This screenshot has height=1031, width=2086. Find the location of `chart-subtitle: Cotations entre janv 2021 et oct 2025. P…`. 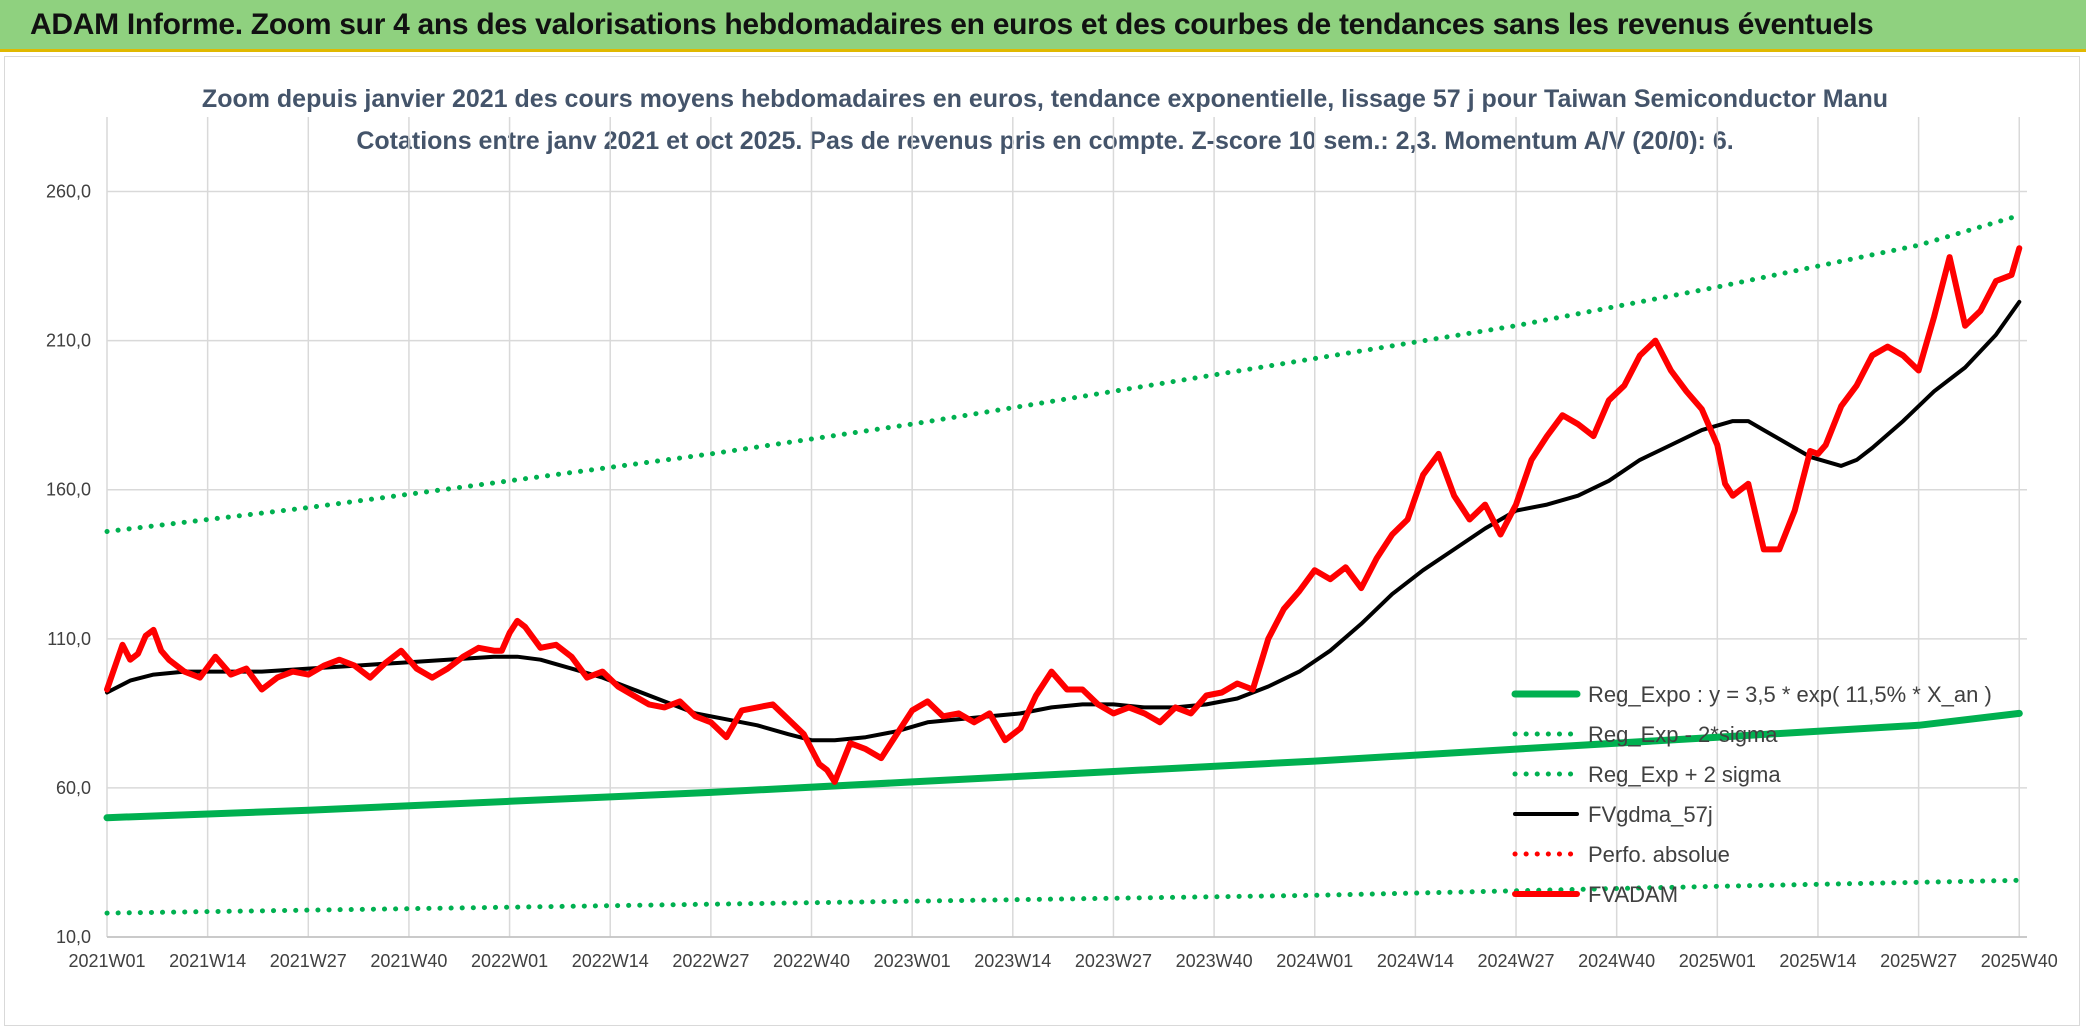

chart-subtitle: Cotations entre janv 2021 et oct 2025. P… is located at coordinates (1044, 141).